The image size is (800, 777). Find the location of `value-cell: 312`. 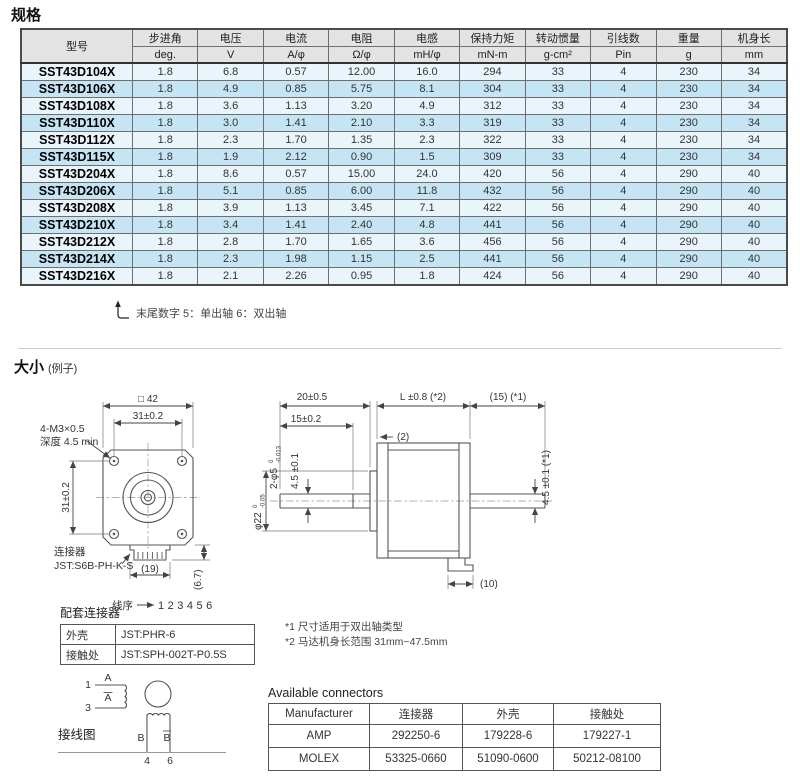

value-cell: 312 is located at coordinates (492, 106).